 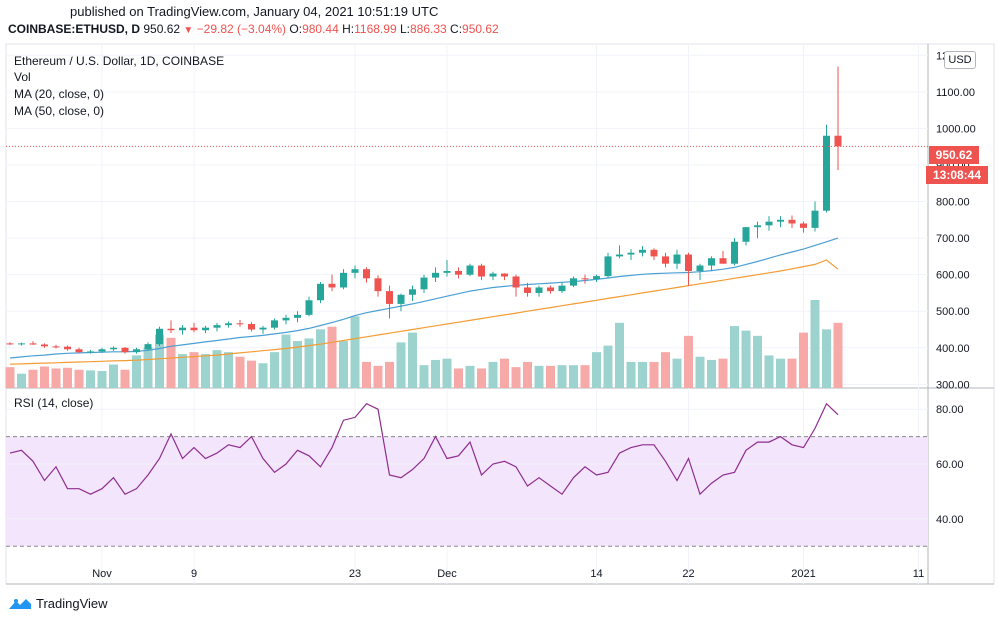 What do you see at coordinates (59, 94) in the screenshot?
I see `legend-ma20: MA (20, close, 0)` at bounding box center [59, 94].